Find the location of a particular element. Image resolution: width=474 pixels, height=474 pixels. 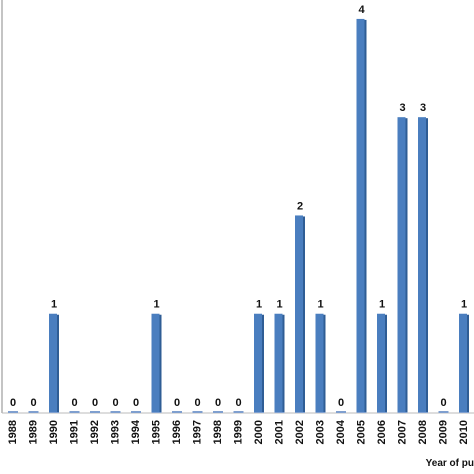

x-tick-label: 1996 is located at coordinates (177, 432).